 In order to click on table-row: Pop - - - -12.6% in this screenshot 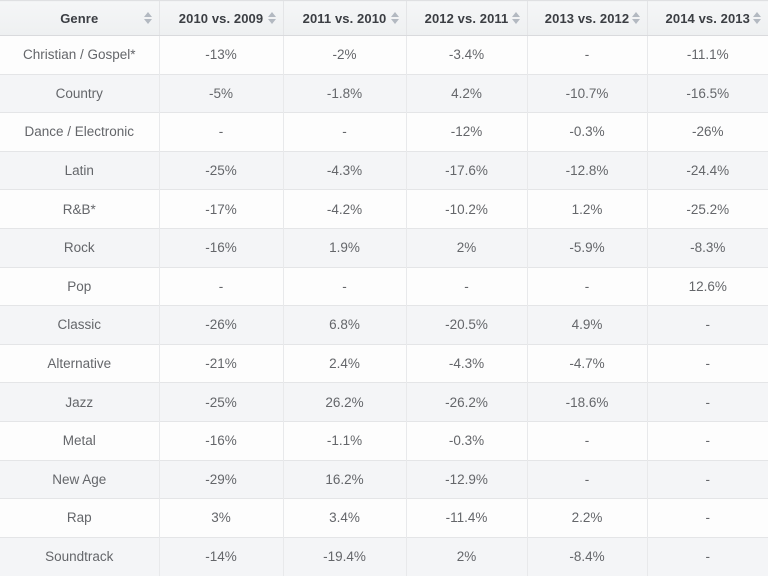, I will do `click(384, 286)`.